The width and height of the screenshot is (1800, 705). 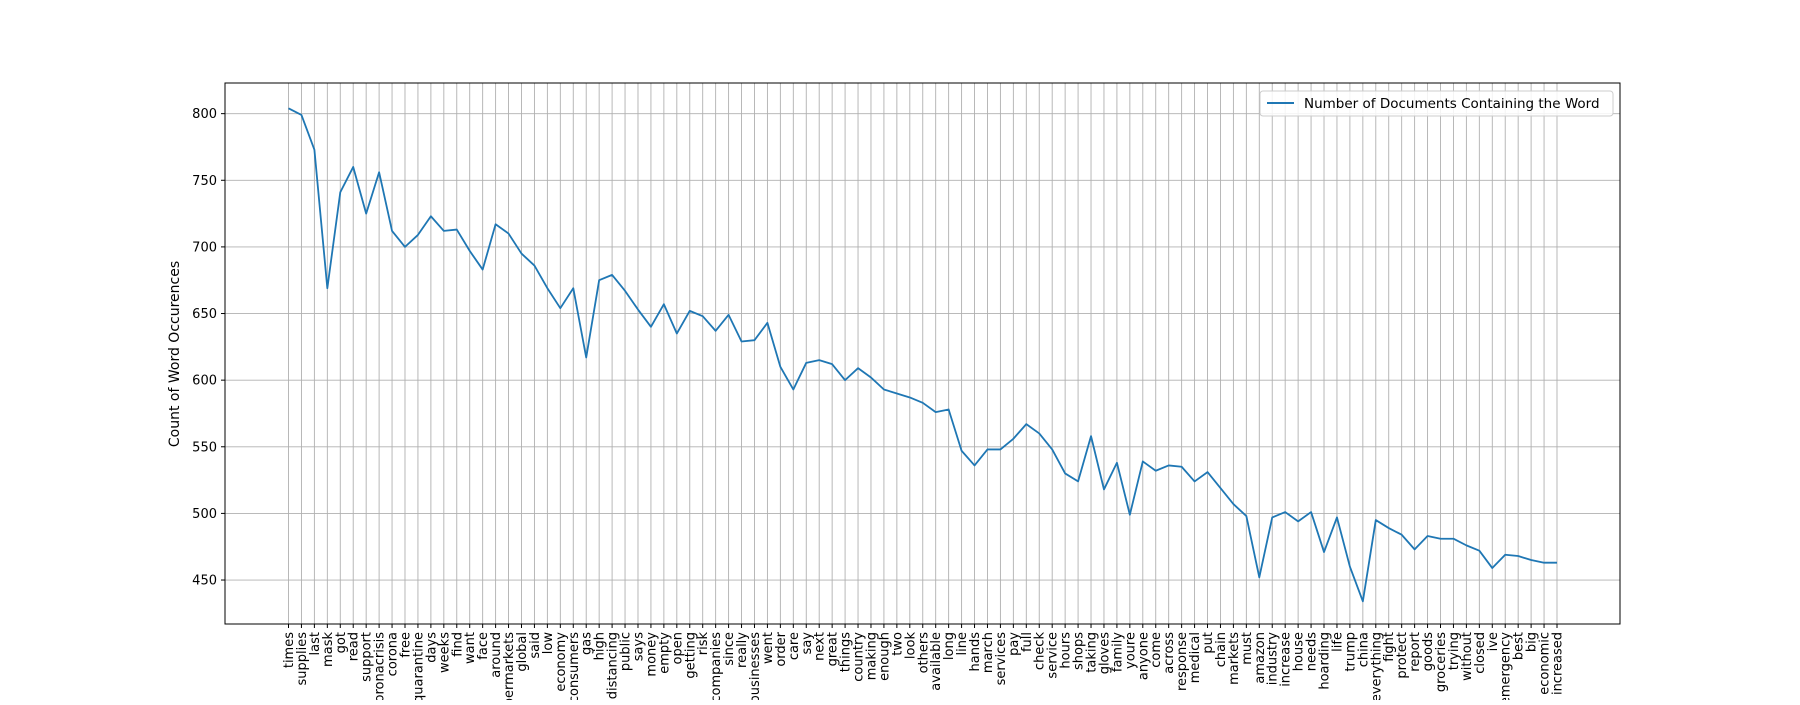 I want to click on x-tick-label: really, so click(x=742, y=650).